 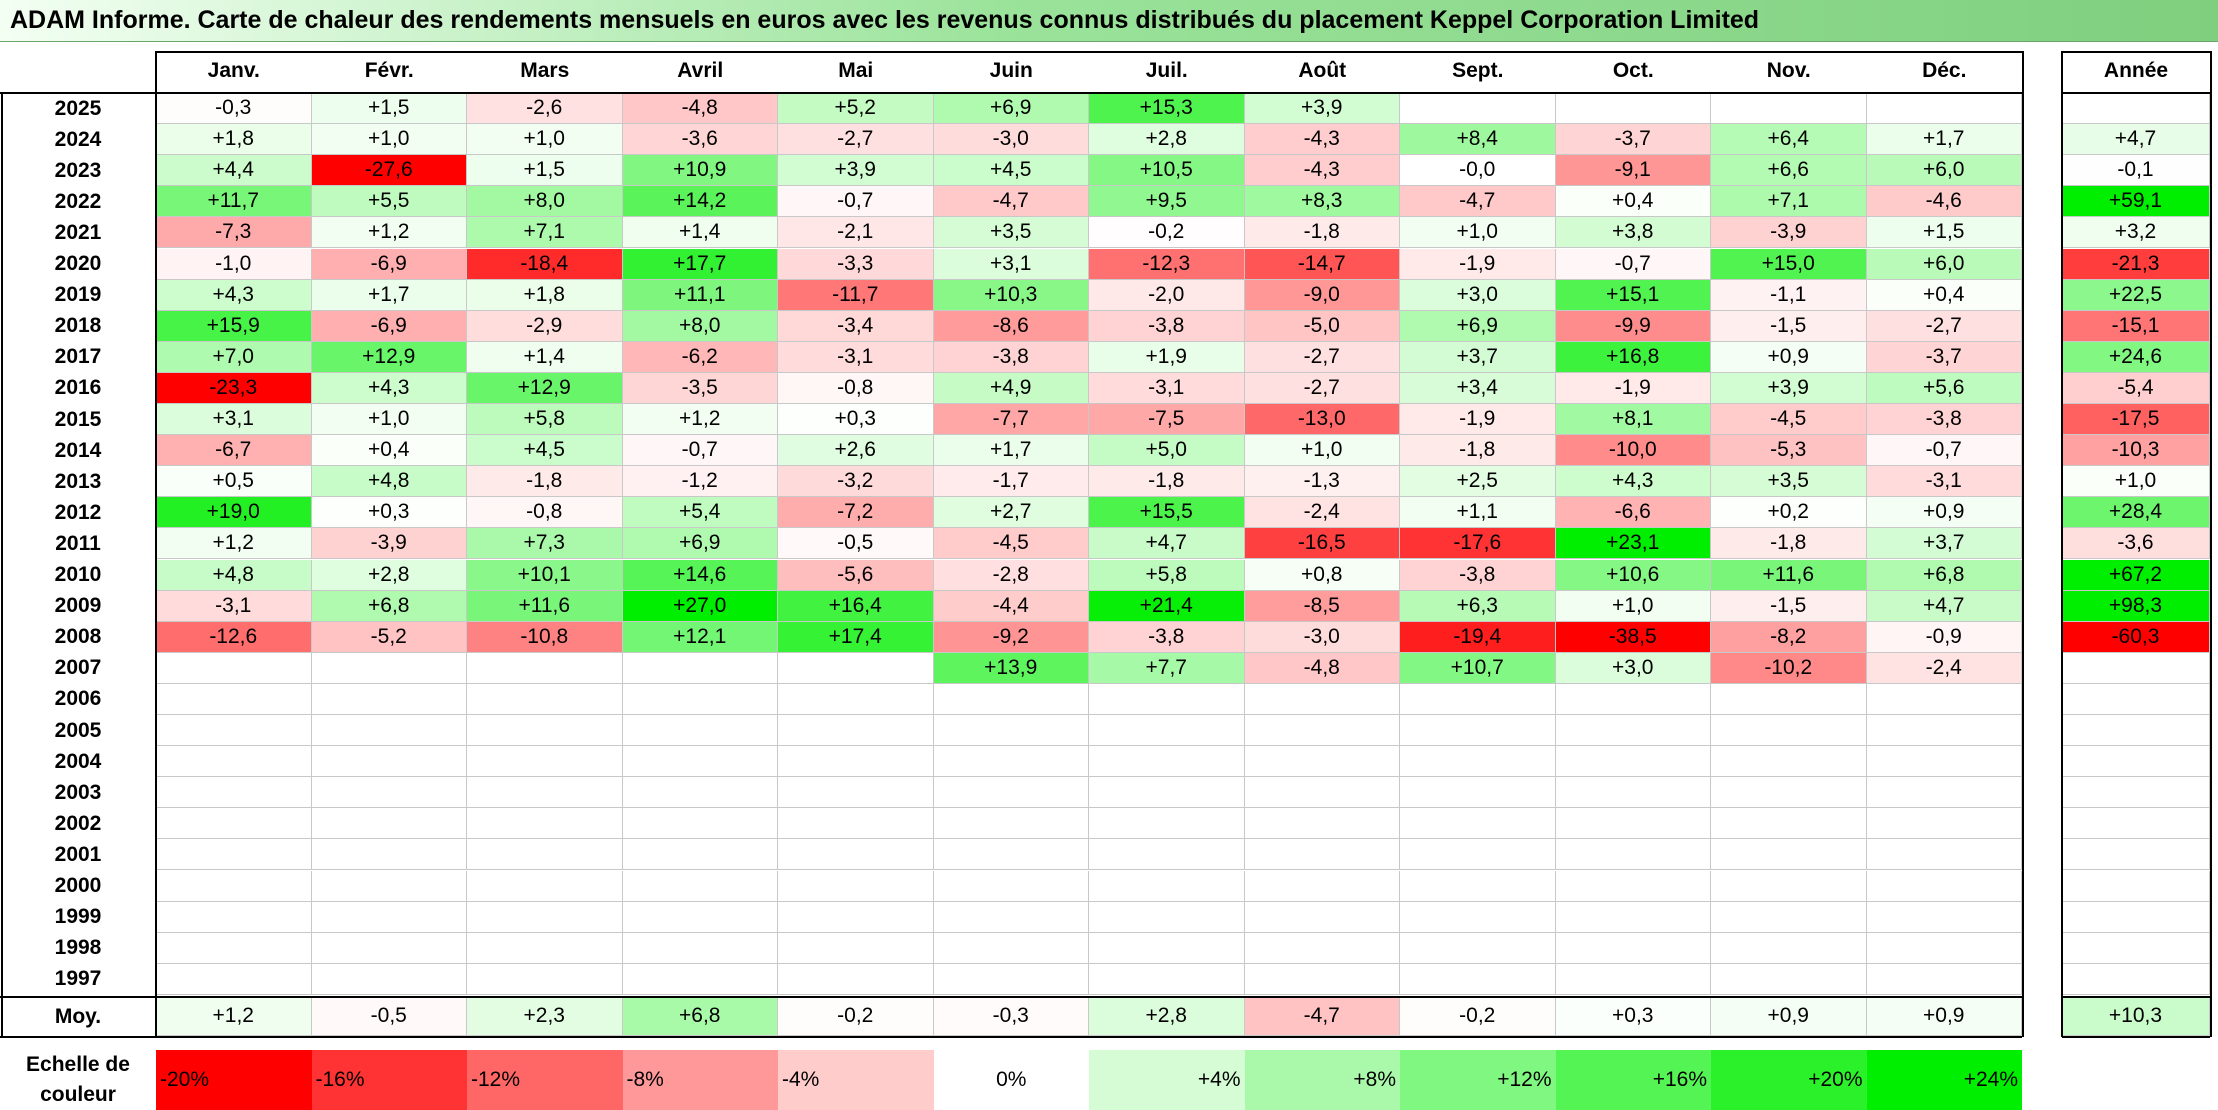 What do you see at coordinates (234, 388) in the screenshot?
I see `heatmap-cell: -23,3` at bounding box center [234, 388].